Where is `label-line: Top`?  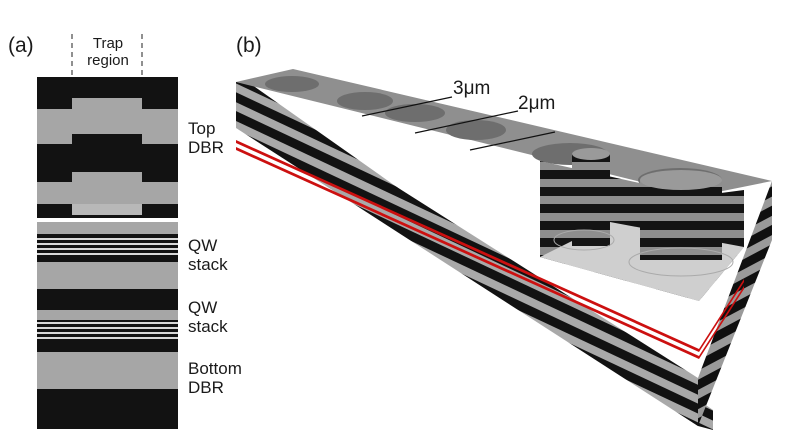
label-line: Top is located at coordinates (202, 128).